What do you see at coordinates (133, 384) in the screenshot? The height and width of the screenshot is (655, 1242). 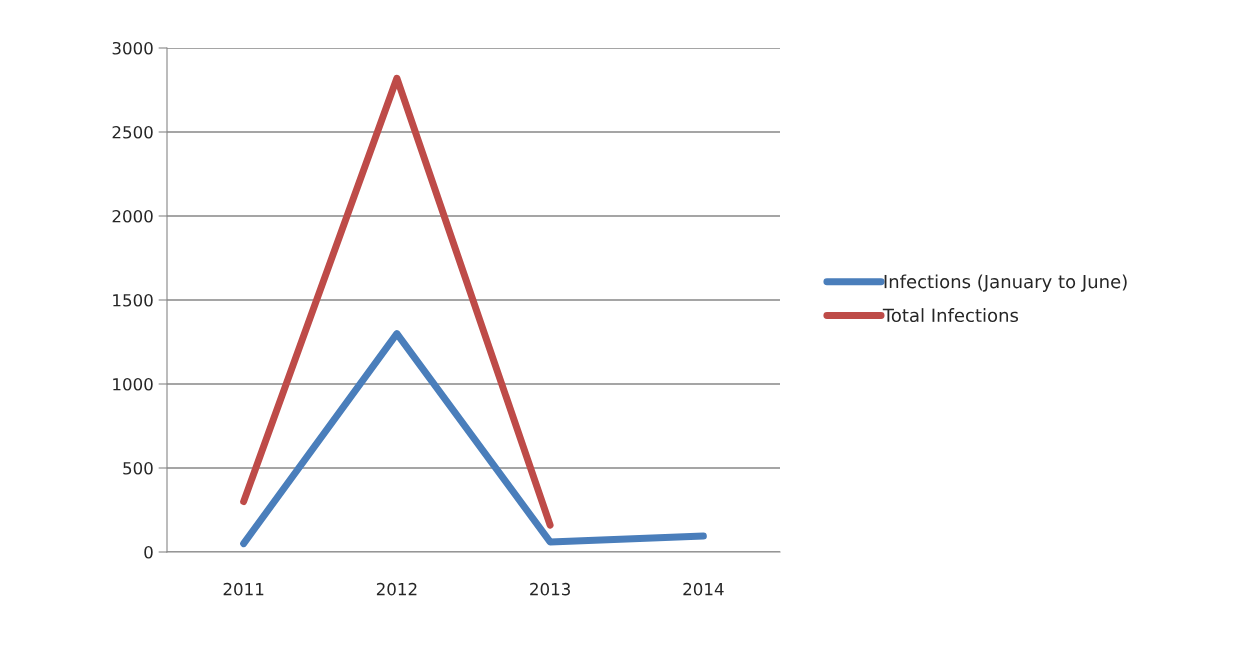 I see `y-tick-label: 1000` at bounding box center [133, 384].